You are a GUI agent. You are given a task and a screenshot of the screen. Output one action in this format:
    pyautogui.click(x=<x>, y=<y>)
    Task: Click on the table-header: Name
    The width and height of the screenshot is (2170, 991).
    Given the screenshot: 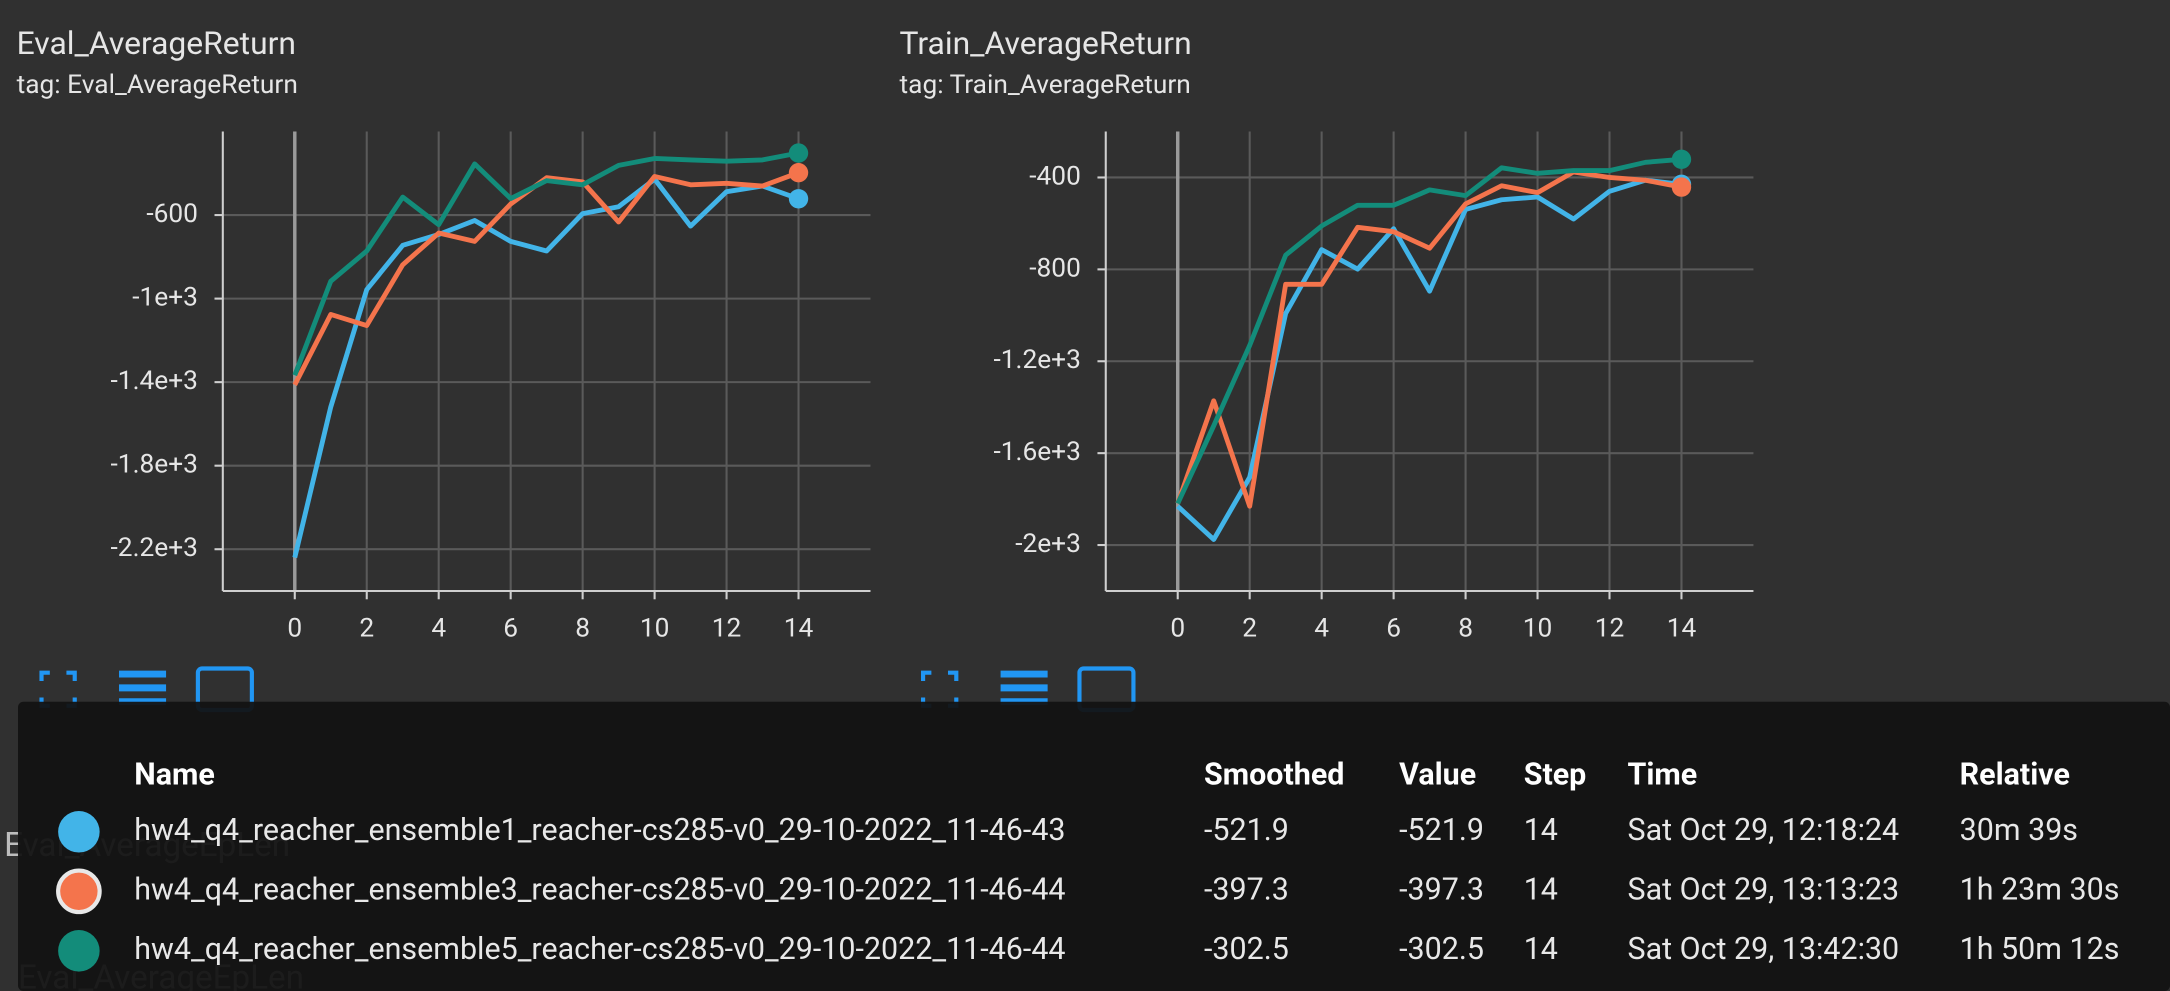 What is the action you would take?
    pyautogui.click(x=174, y=774)
    